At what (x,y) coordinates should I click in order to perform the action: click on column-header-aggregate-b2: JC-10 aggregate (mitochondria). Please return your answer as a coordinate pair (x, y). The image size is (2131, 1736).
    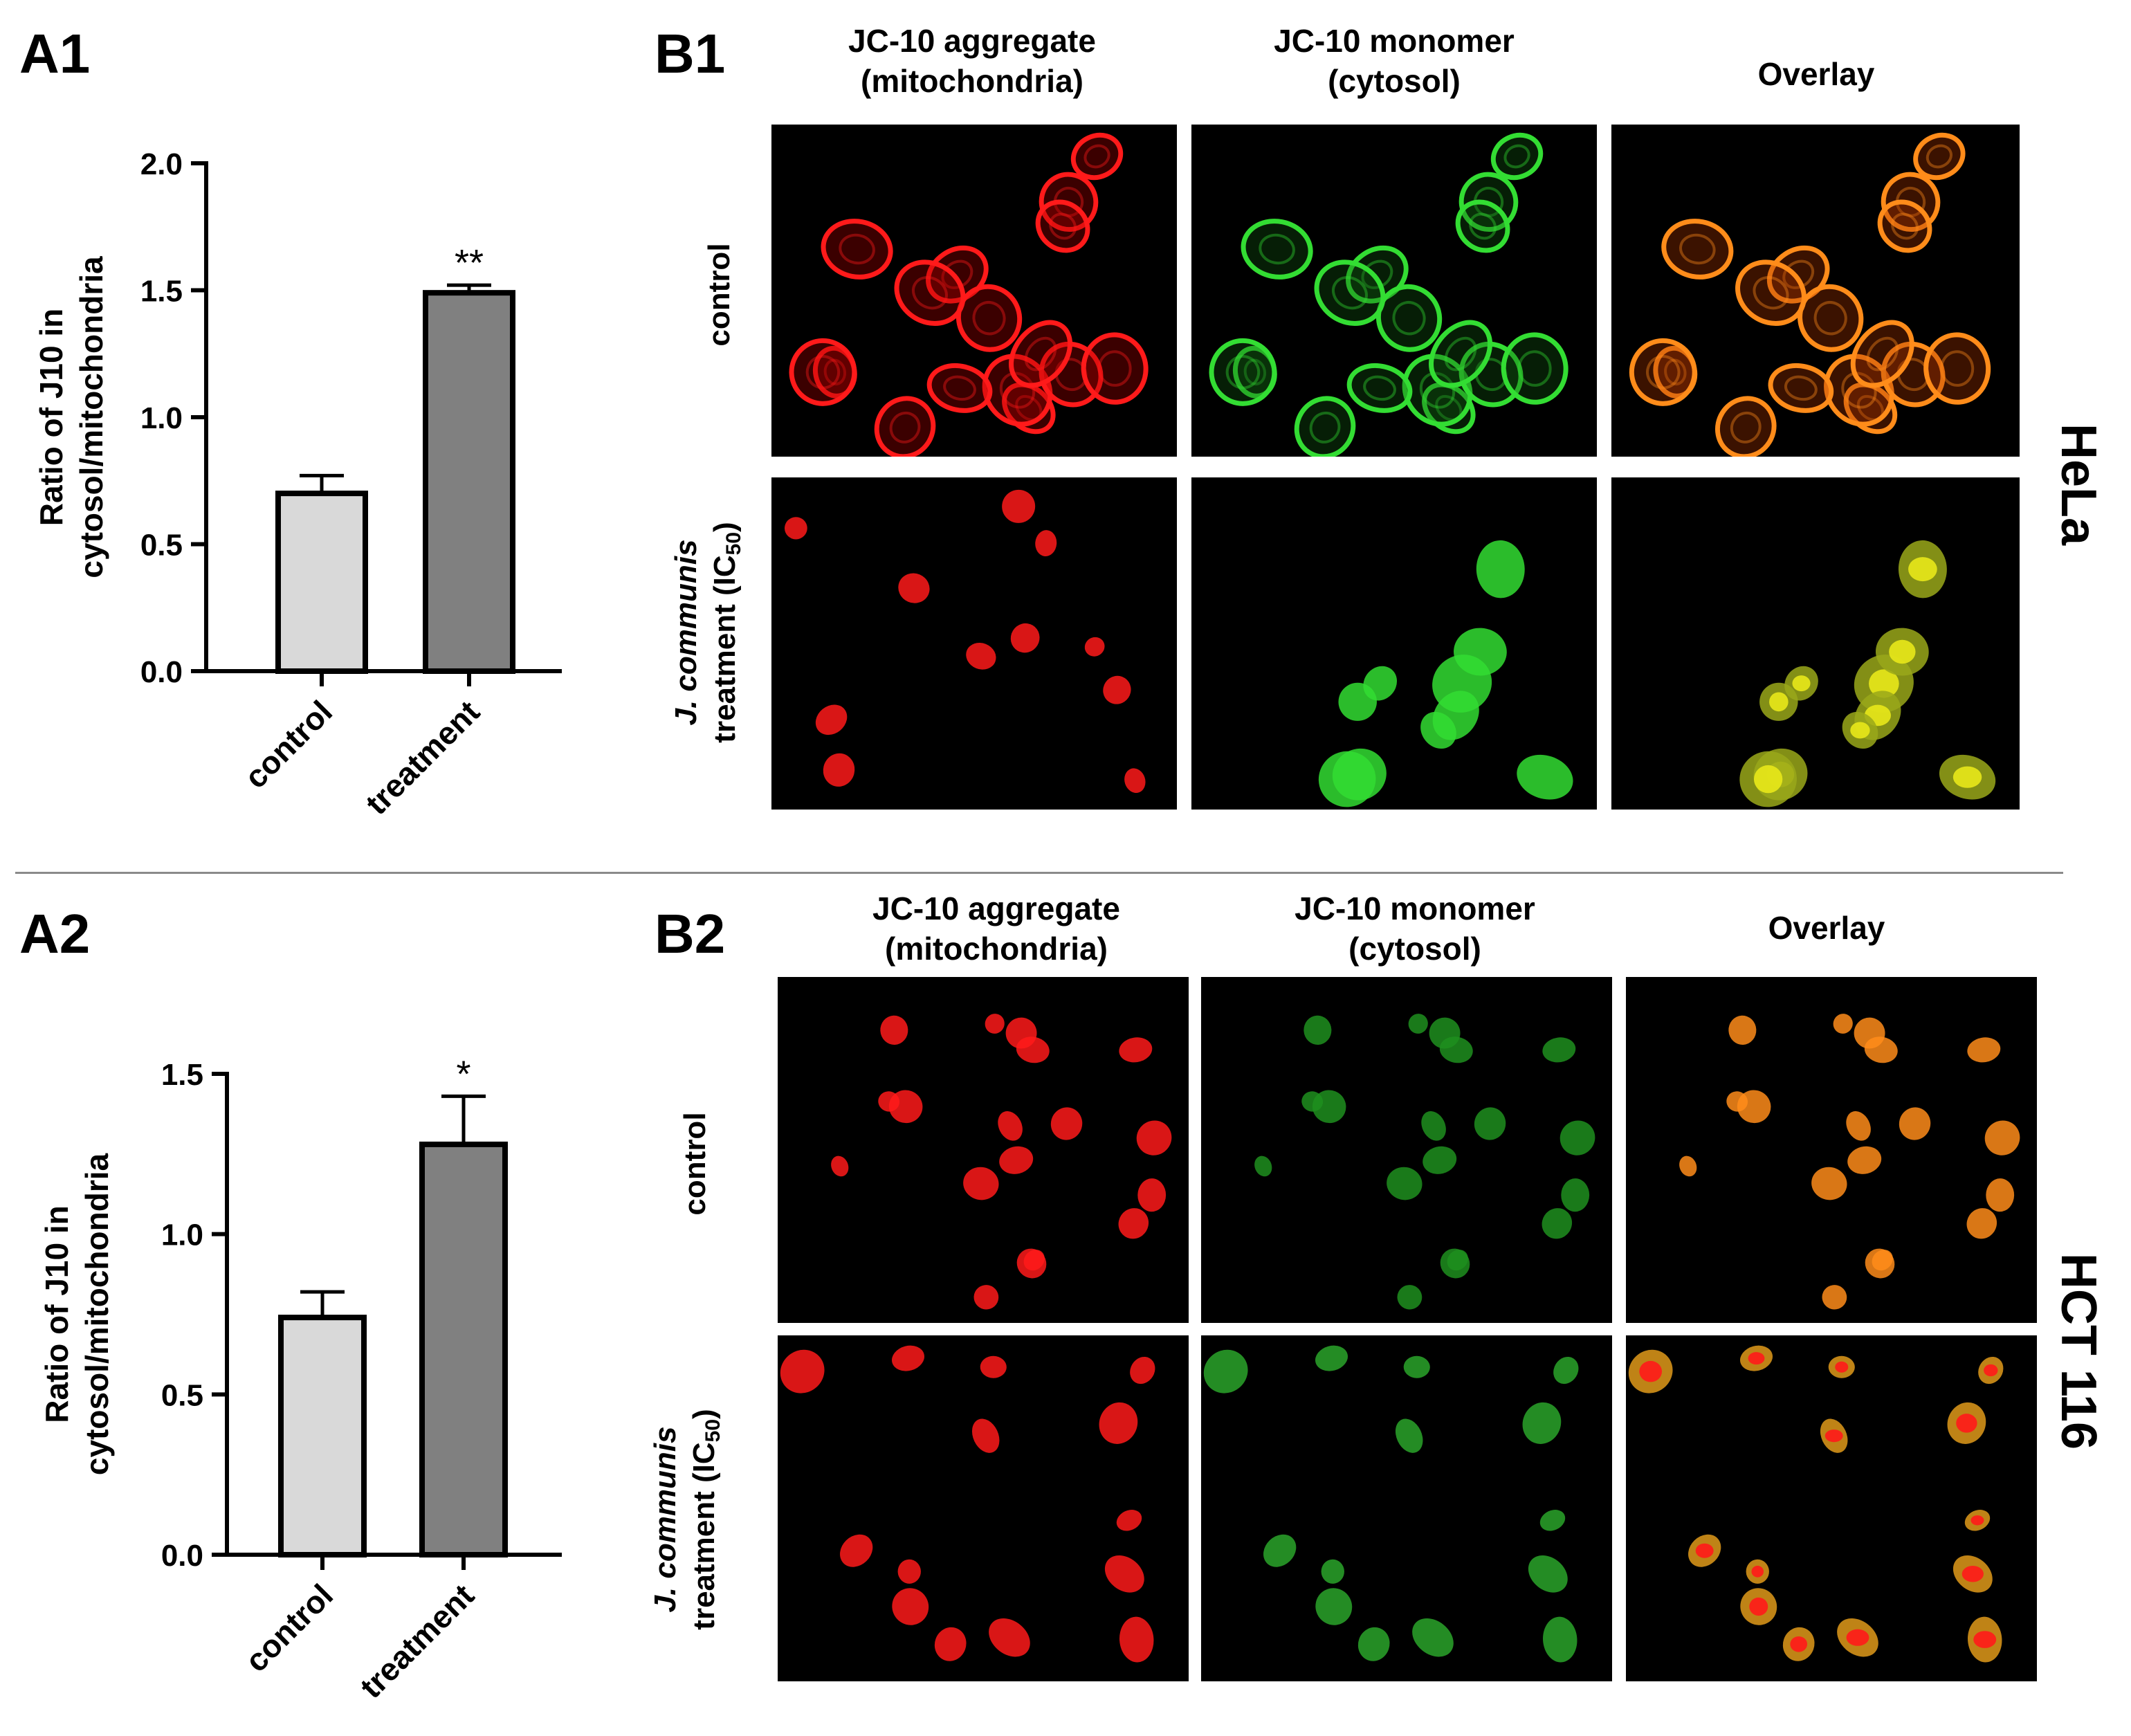
    Looking at the image, I should click on (996, 928).